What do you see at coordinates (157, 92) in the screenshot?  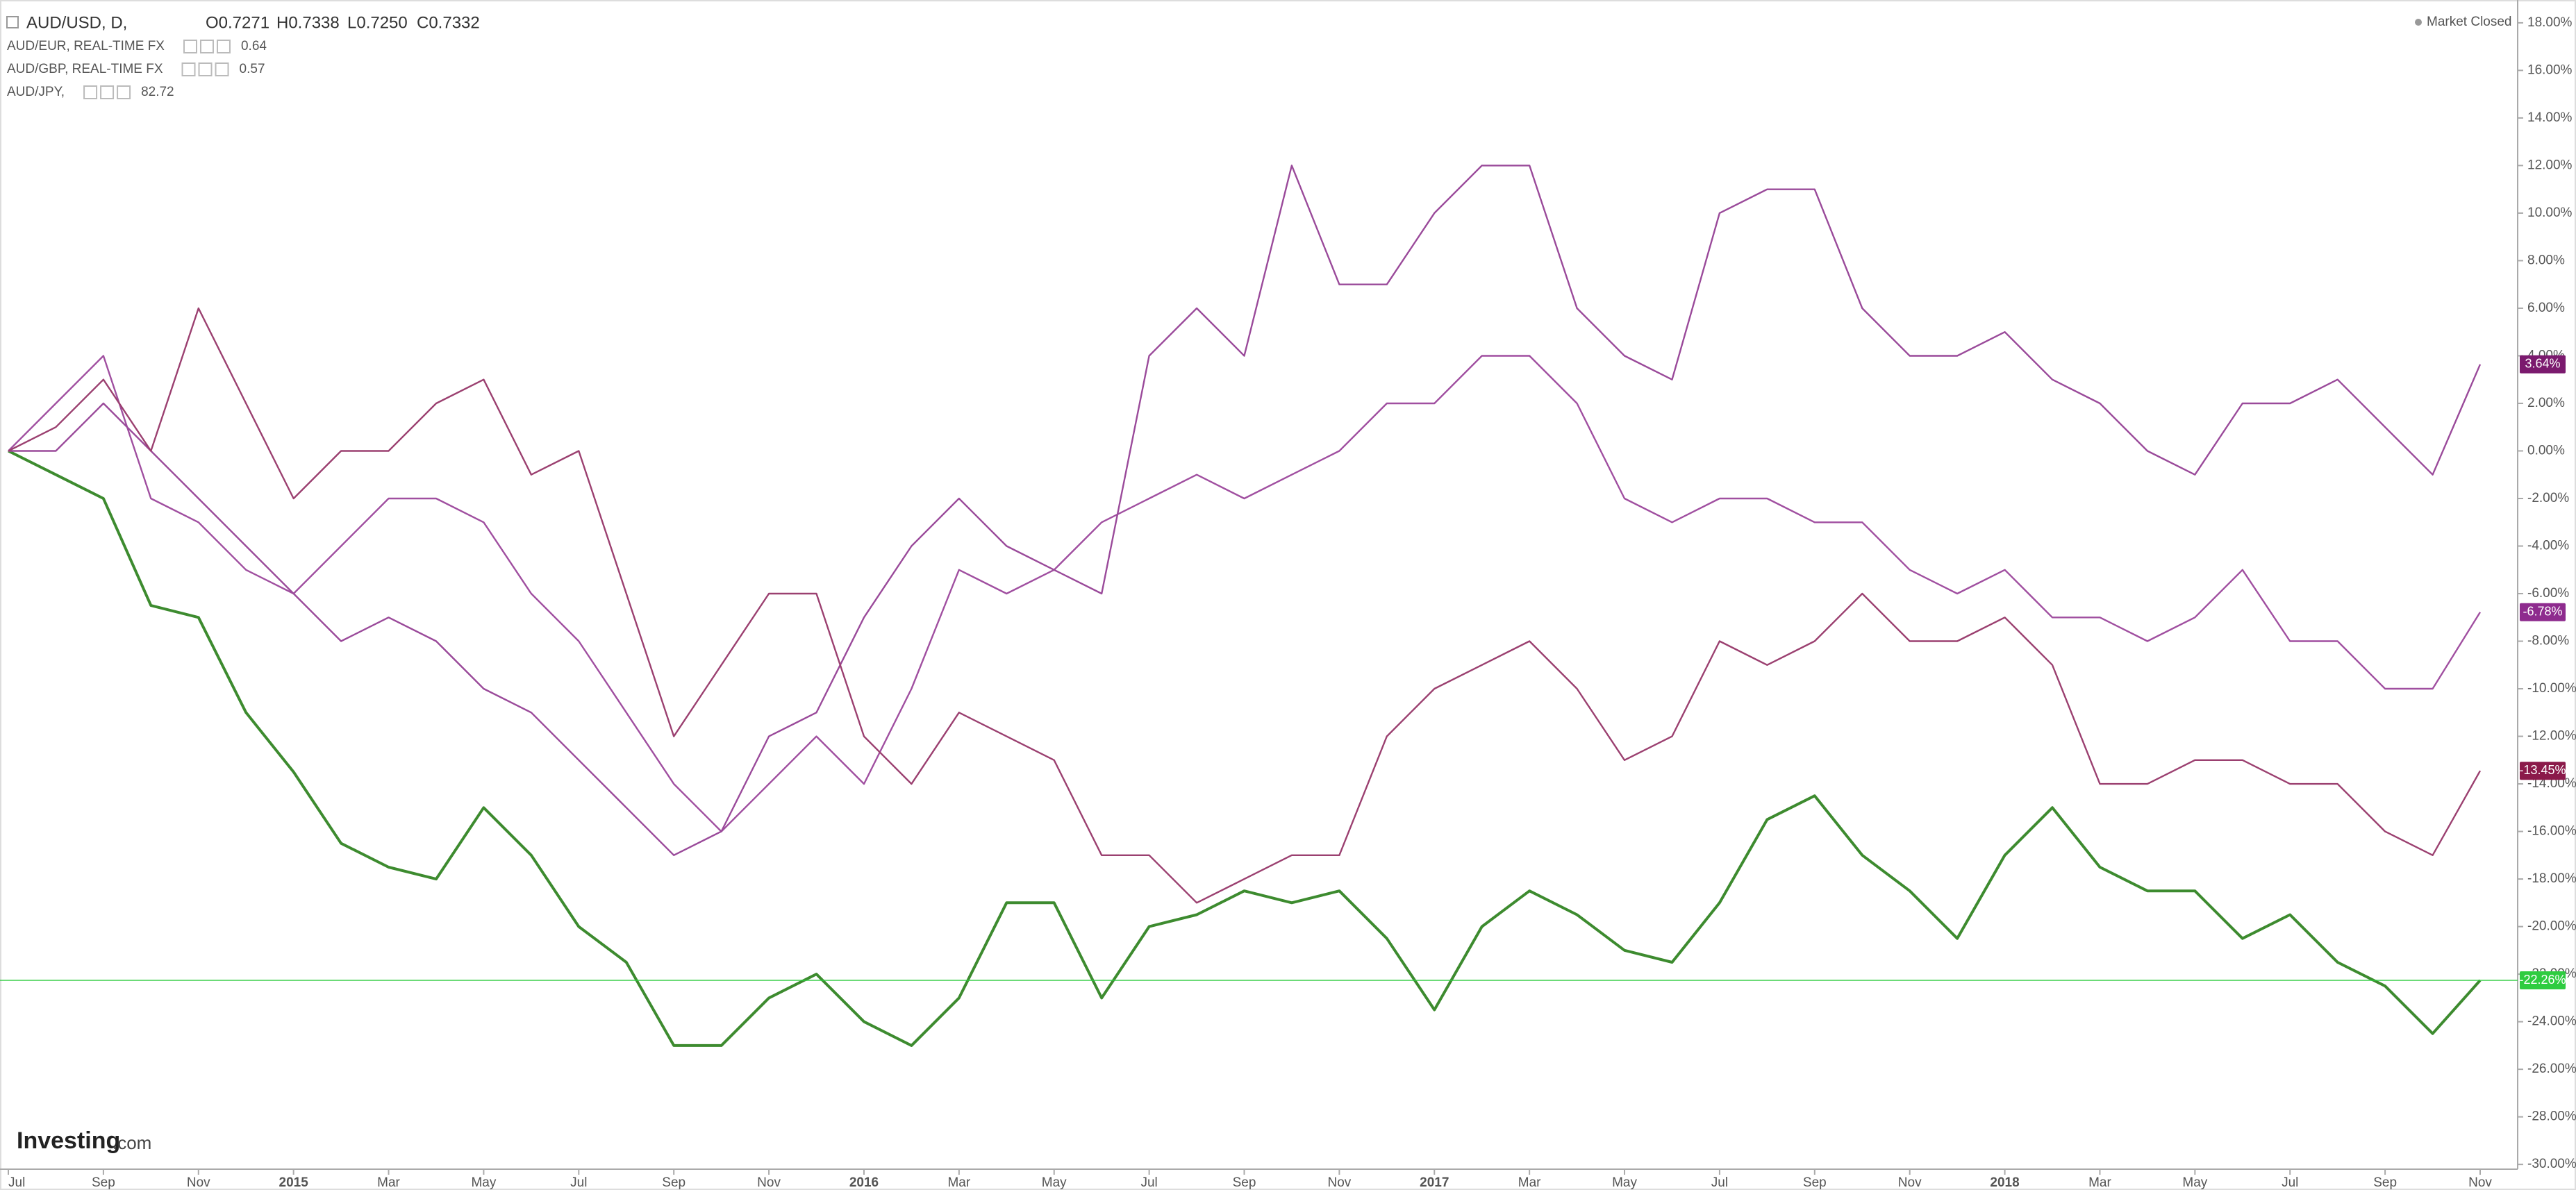 I see `legend-price: 82.72` at bounding box center [157, 92].